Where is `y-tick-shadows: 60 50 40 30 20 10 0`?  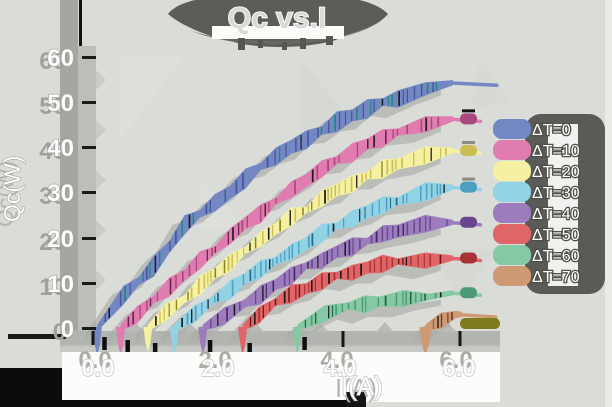
y-tick-shadows: 60 50 40 30 20 10 0 is located at coordinates (52, 197).